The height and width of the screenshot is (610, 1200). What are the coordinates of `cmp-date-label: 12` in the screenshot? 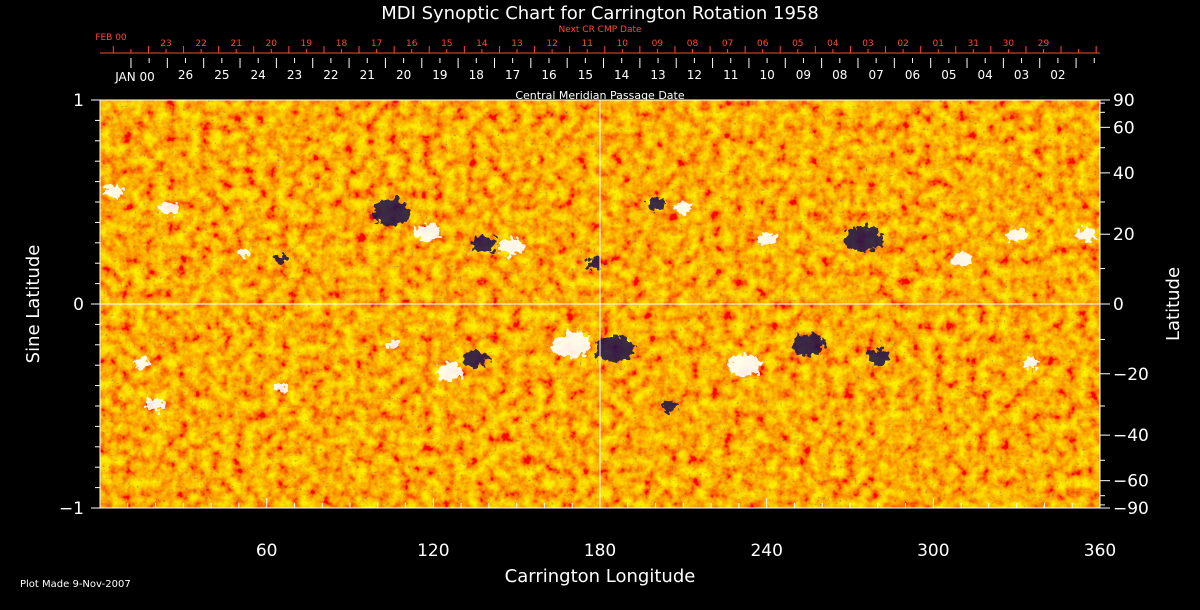 It's located at (694, 75).